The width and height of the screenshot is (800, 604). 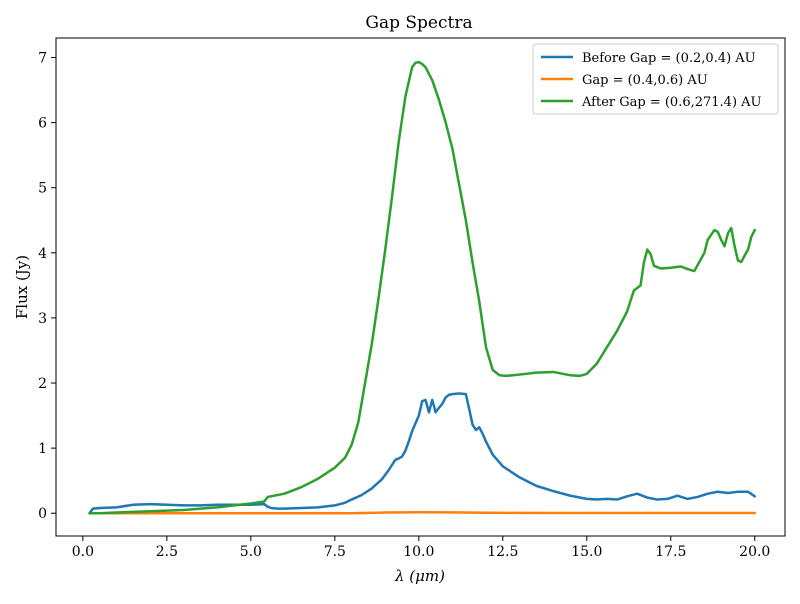 What do you see at coordinates (335, 552) in the screenshot?
I see `x-tick-label: 7.5` at bounding box center [335, 552].